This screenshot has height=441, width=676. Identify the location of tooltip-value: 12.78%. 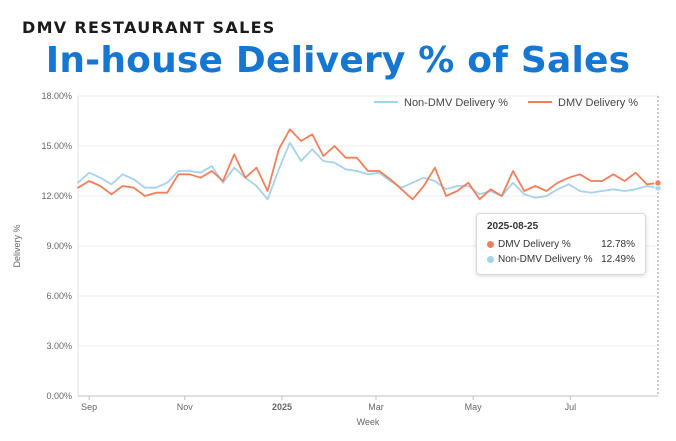
(618, 244).